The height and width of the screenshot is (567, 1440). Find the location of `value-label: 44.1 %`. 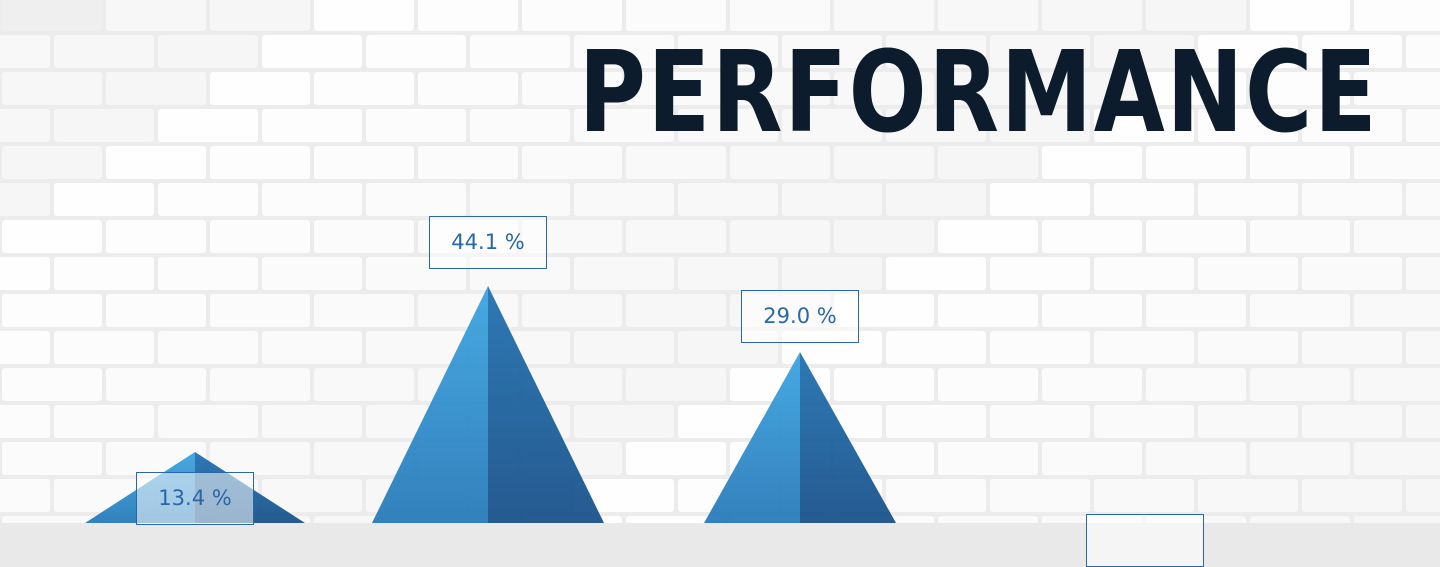

value-label: 44.1 % is located at coordinates (488, 242).